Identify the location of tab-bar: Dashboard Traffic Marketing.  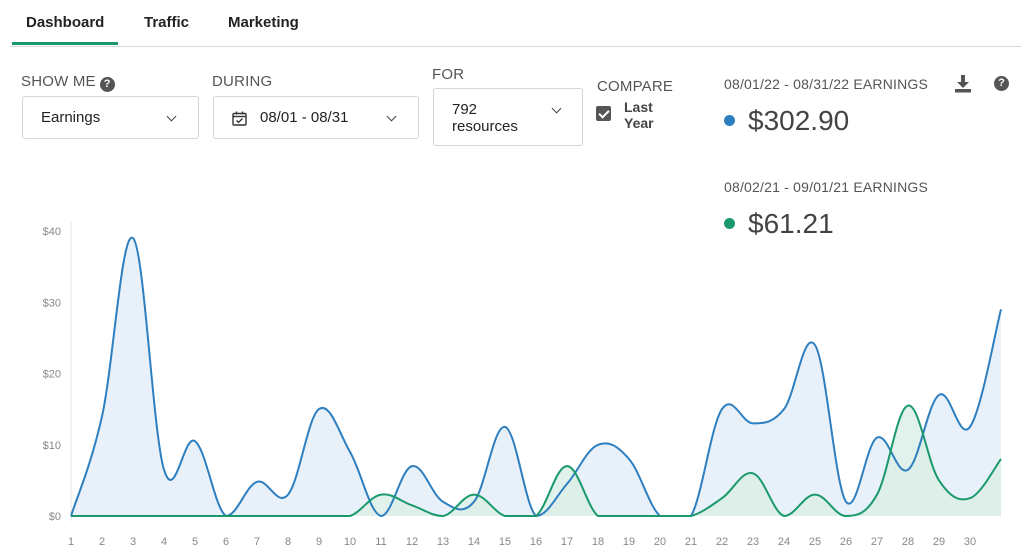
(515, 23).